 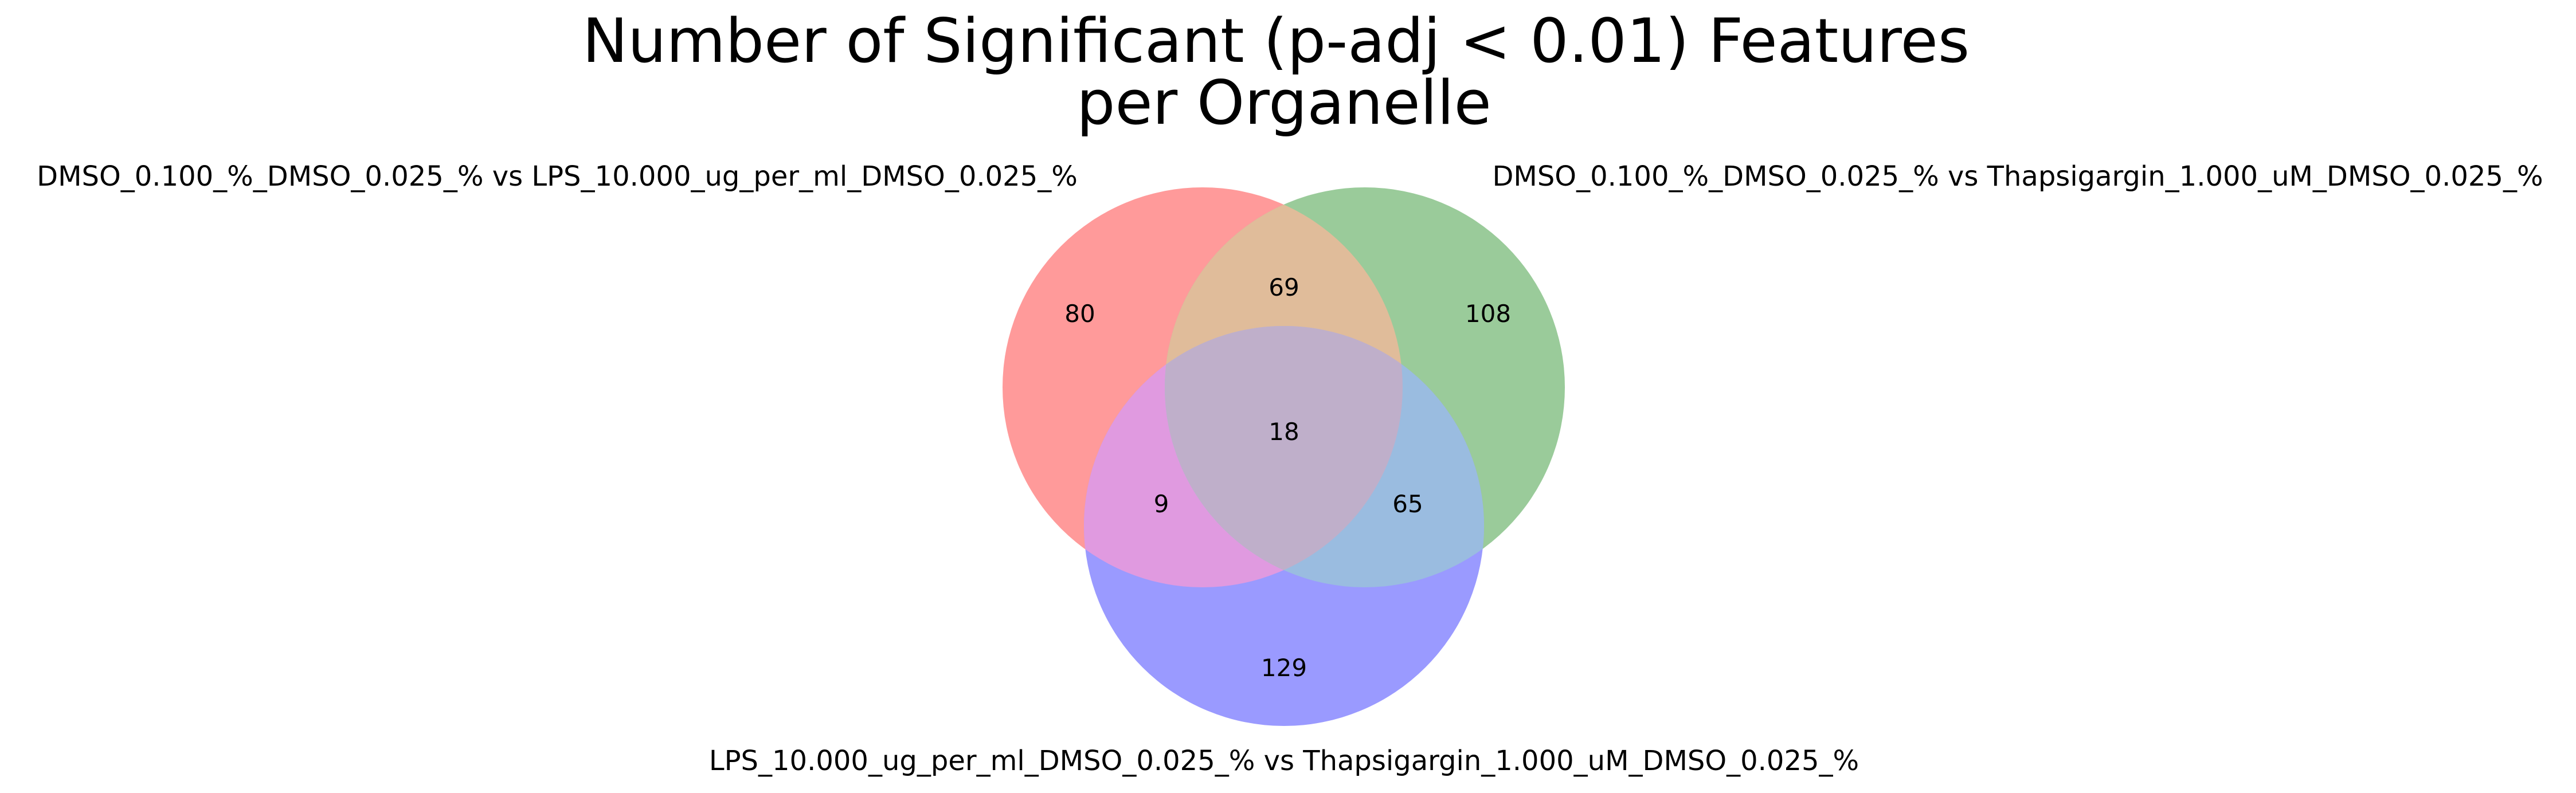 I want to click on chart-title-line-2: per Organelle, so click(x=1283, y=103).